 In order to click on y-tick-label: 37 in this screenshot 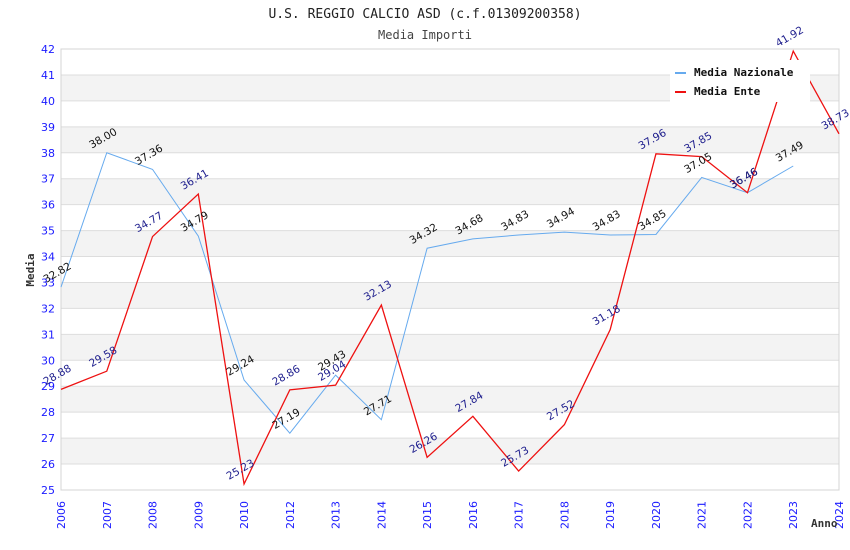, I will do `click(48, 179)`.